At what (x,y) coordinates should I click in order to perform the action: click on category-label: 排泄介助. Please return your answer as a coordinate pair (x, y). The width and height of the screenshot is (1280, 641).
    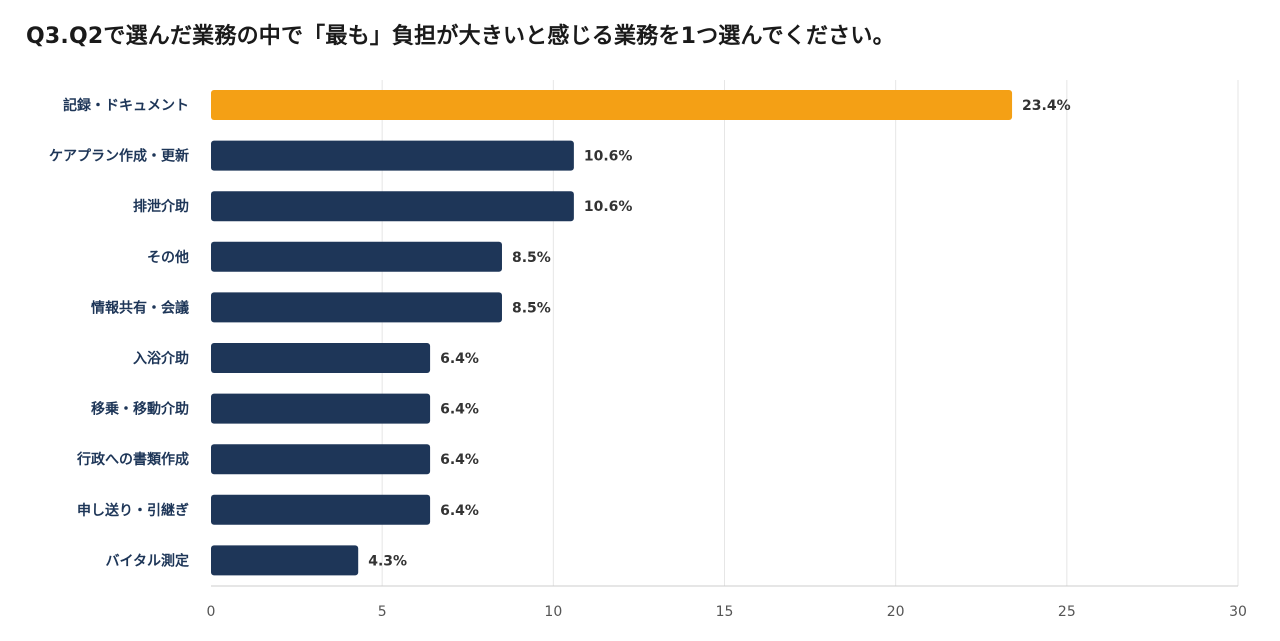
    Looking at the image, I should click on (161, 206).